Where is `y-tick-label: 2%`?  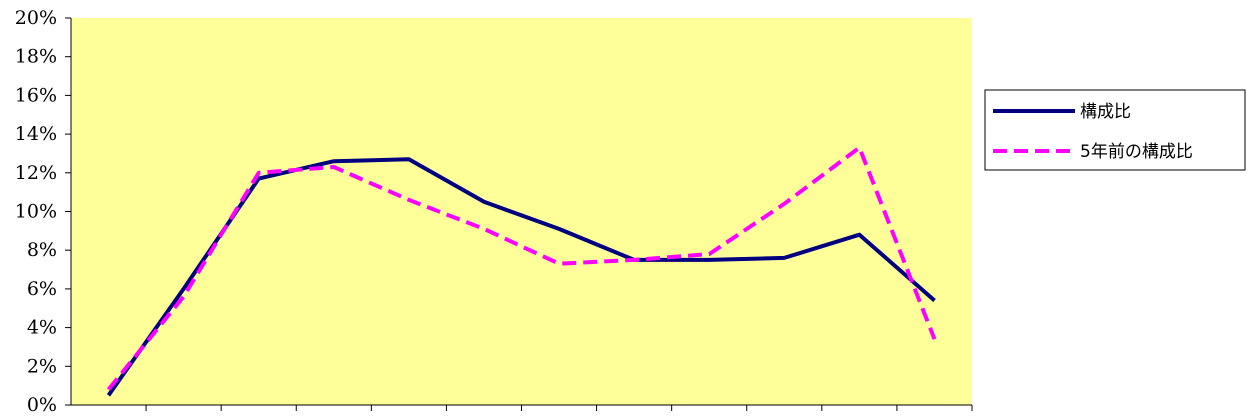 y-tick-label: 2% is located at coordinates (42, 366).